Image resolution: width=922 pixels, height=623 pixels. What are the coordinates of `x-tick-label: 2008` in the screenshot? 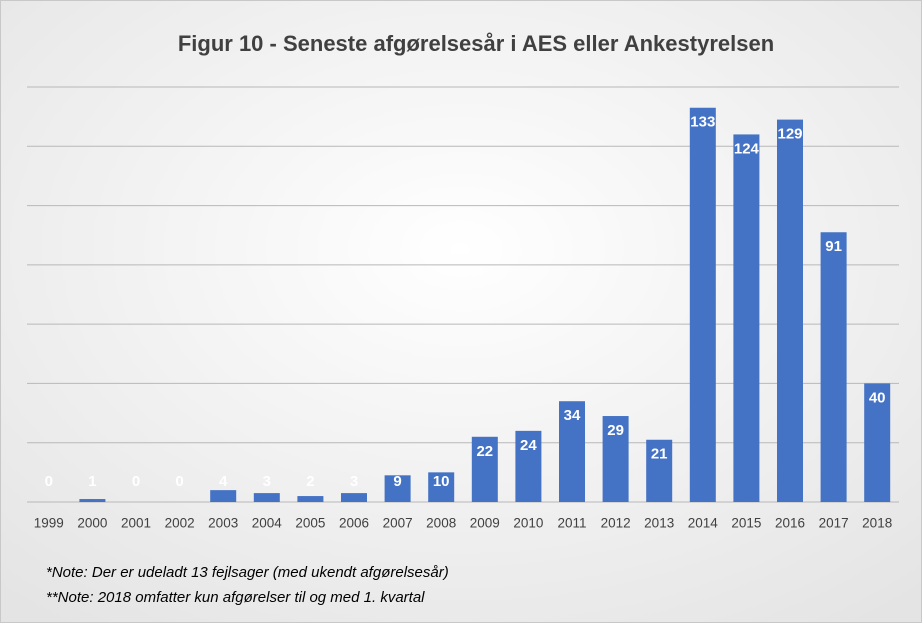 It's located at (441, 523).